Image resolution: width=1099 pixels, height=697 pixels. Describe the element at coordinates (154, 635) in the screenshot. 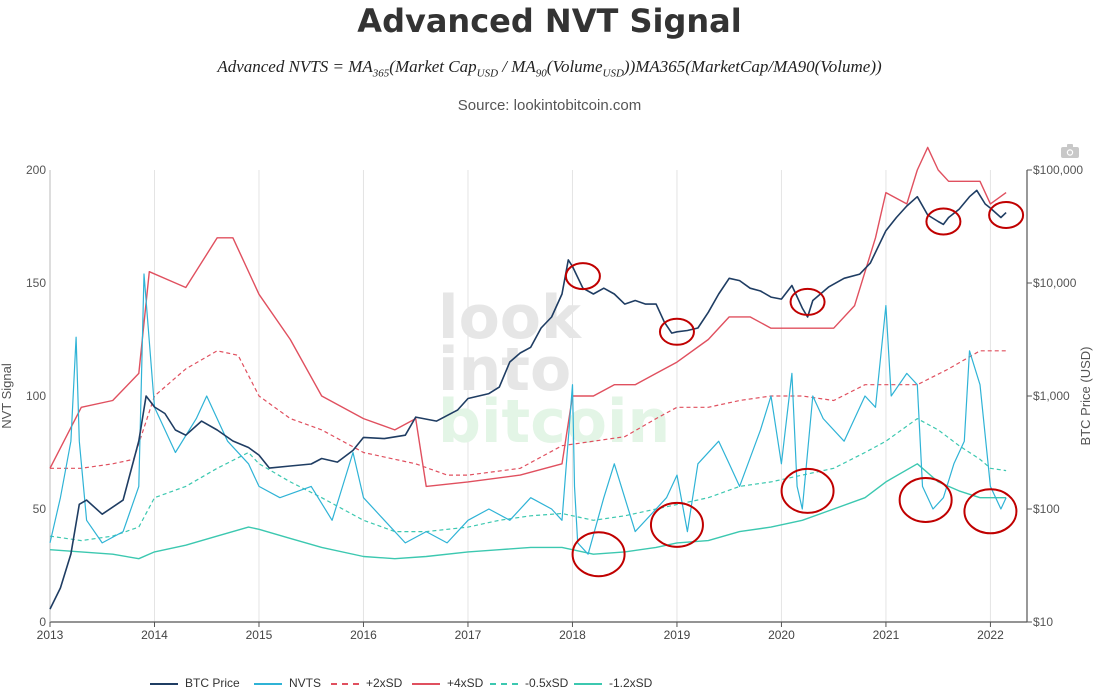

I see `x-tick-label: 2014` at that location.